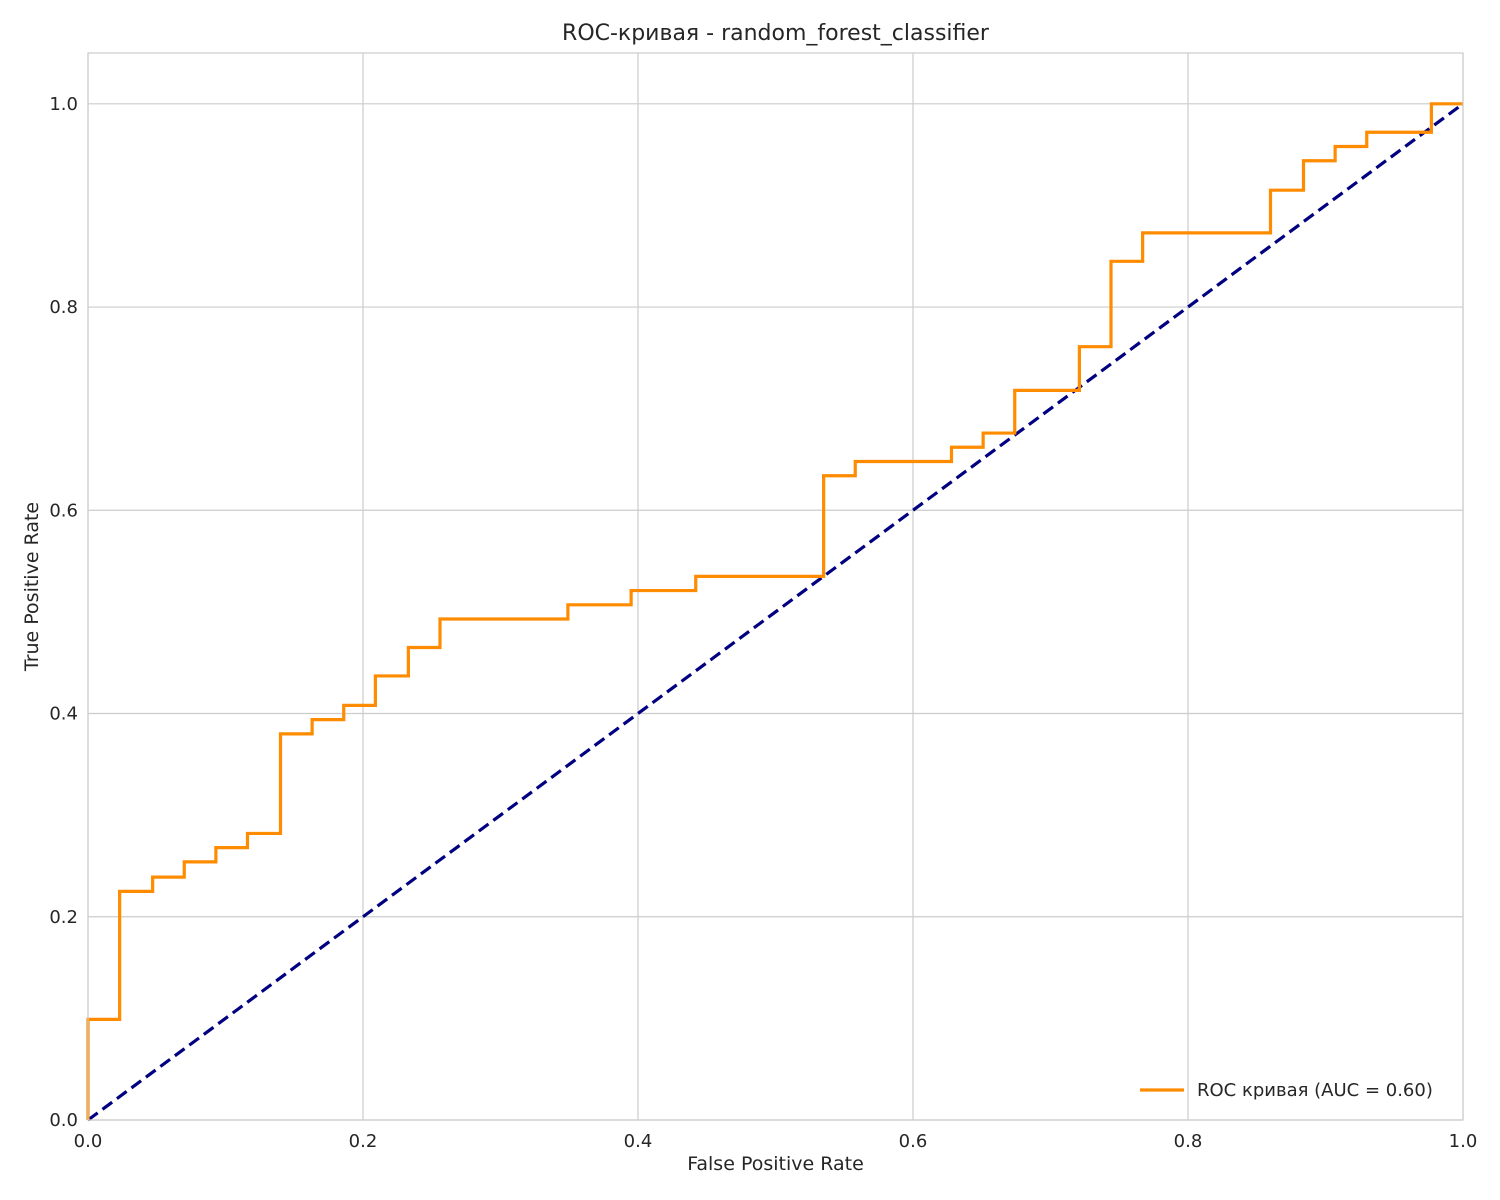  What do you see at coordinates (776, 33) in the screenshot?
I see `chart-title: ROC-кривая - random_forest_classifier` at bounding box center [776, 33].